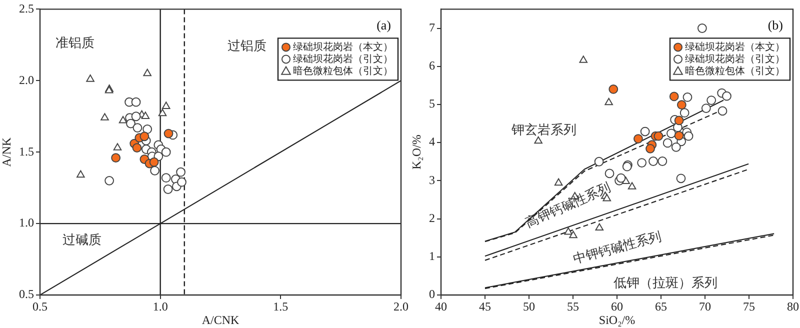 The height and width of the screenshot is (328, 800). Describe the element at coordinates (485, 306) in the screenshot. I see `x-tick-label: 45` at that location.